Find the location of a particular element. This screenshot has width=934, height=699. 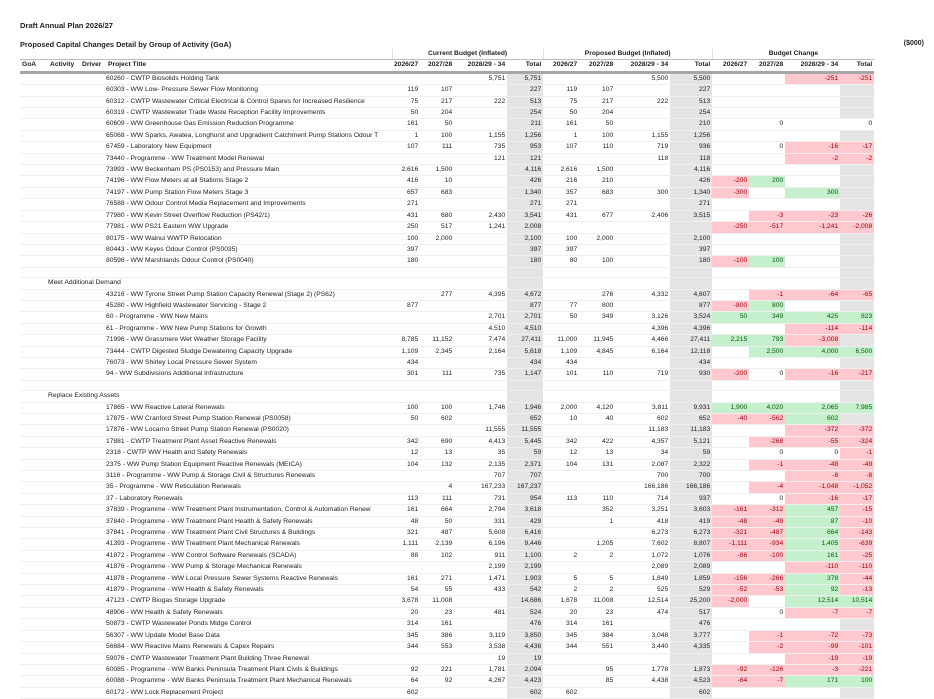

proposed-total-value: 877 is located at coordinates (691, 306).